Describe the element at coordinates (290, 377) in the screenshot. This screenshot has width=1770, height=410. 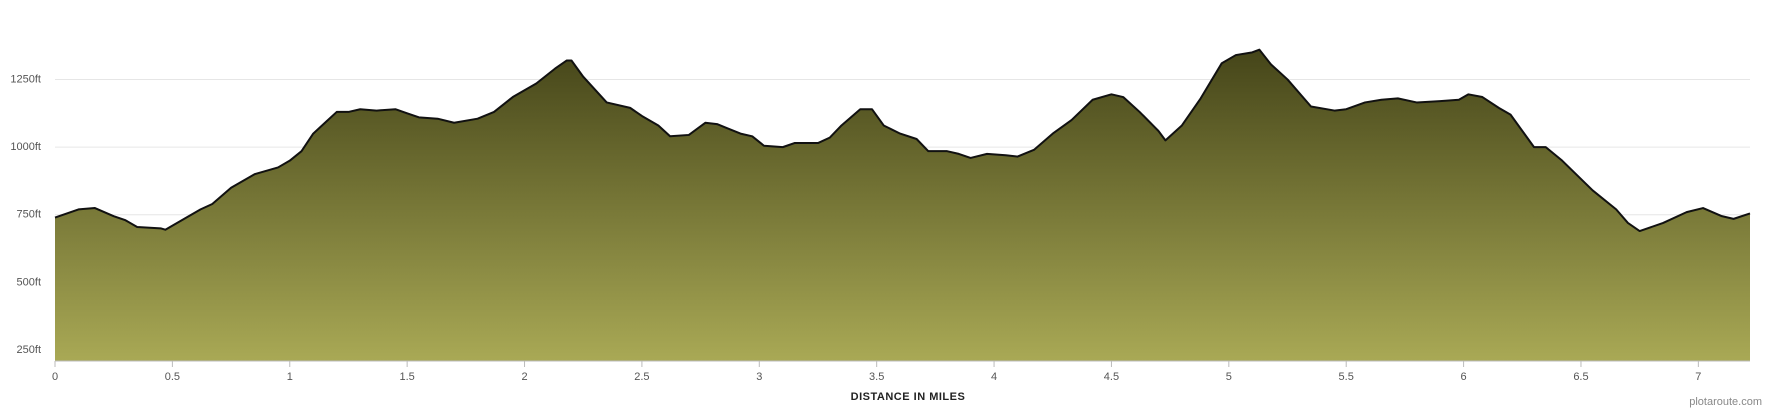
I see `x-tick-label: 1` at that location.